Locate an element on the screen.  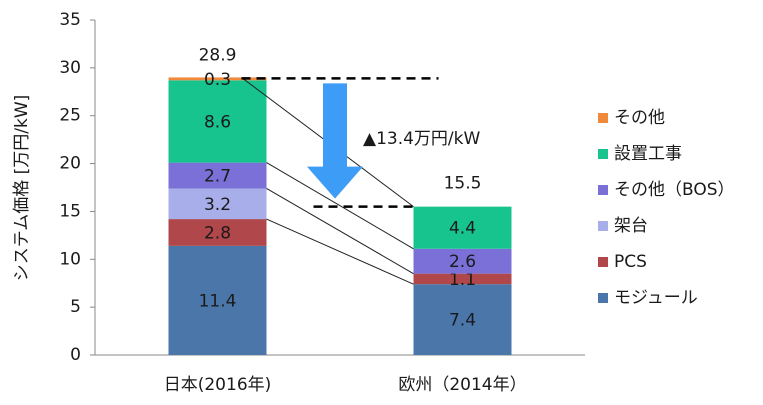
value-label: 2.7 is located at coordinates (217, 177).